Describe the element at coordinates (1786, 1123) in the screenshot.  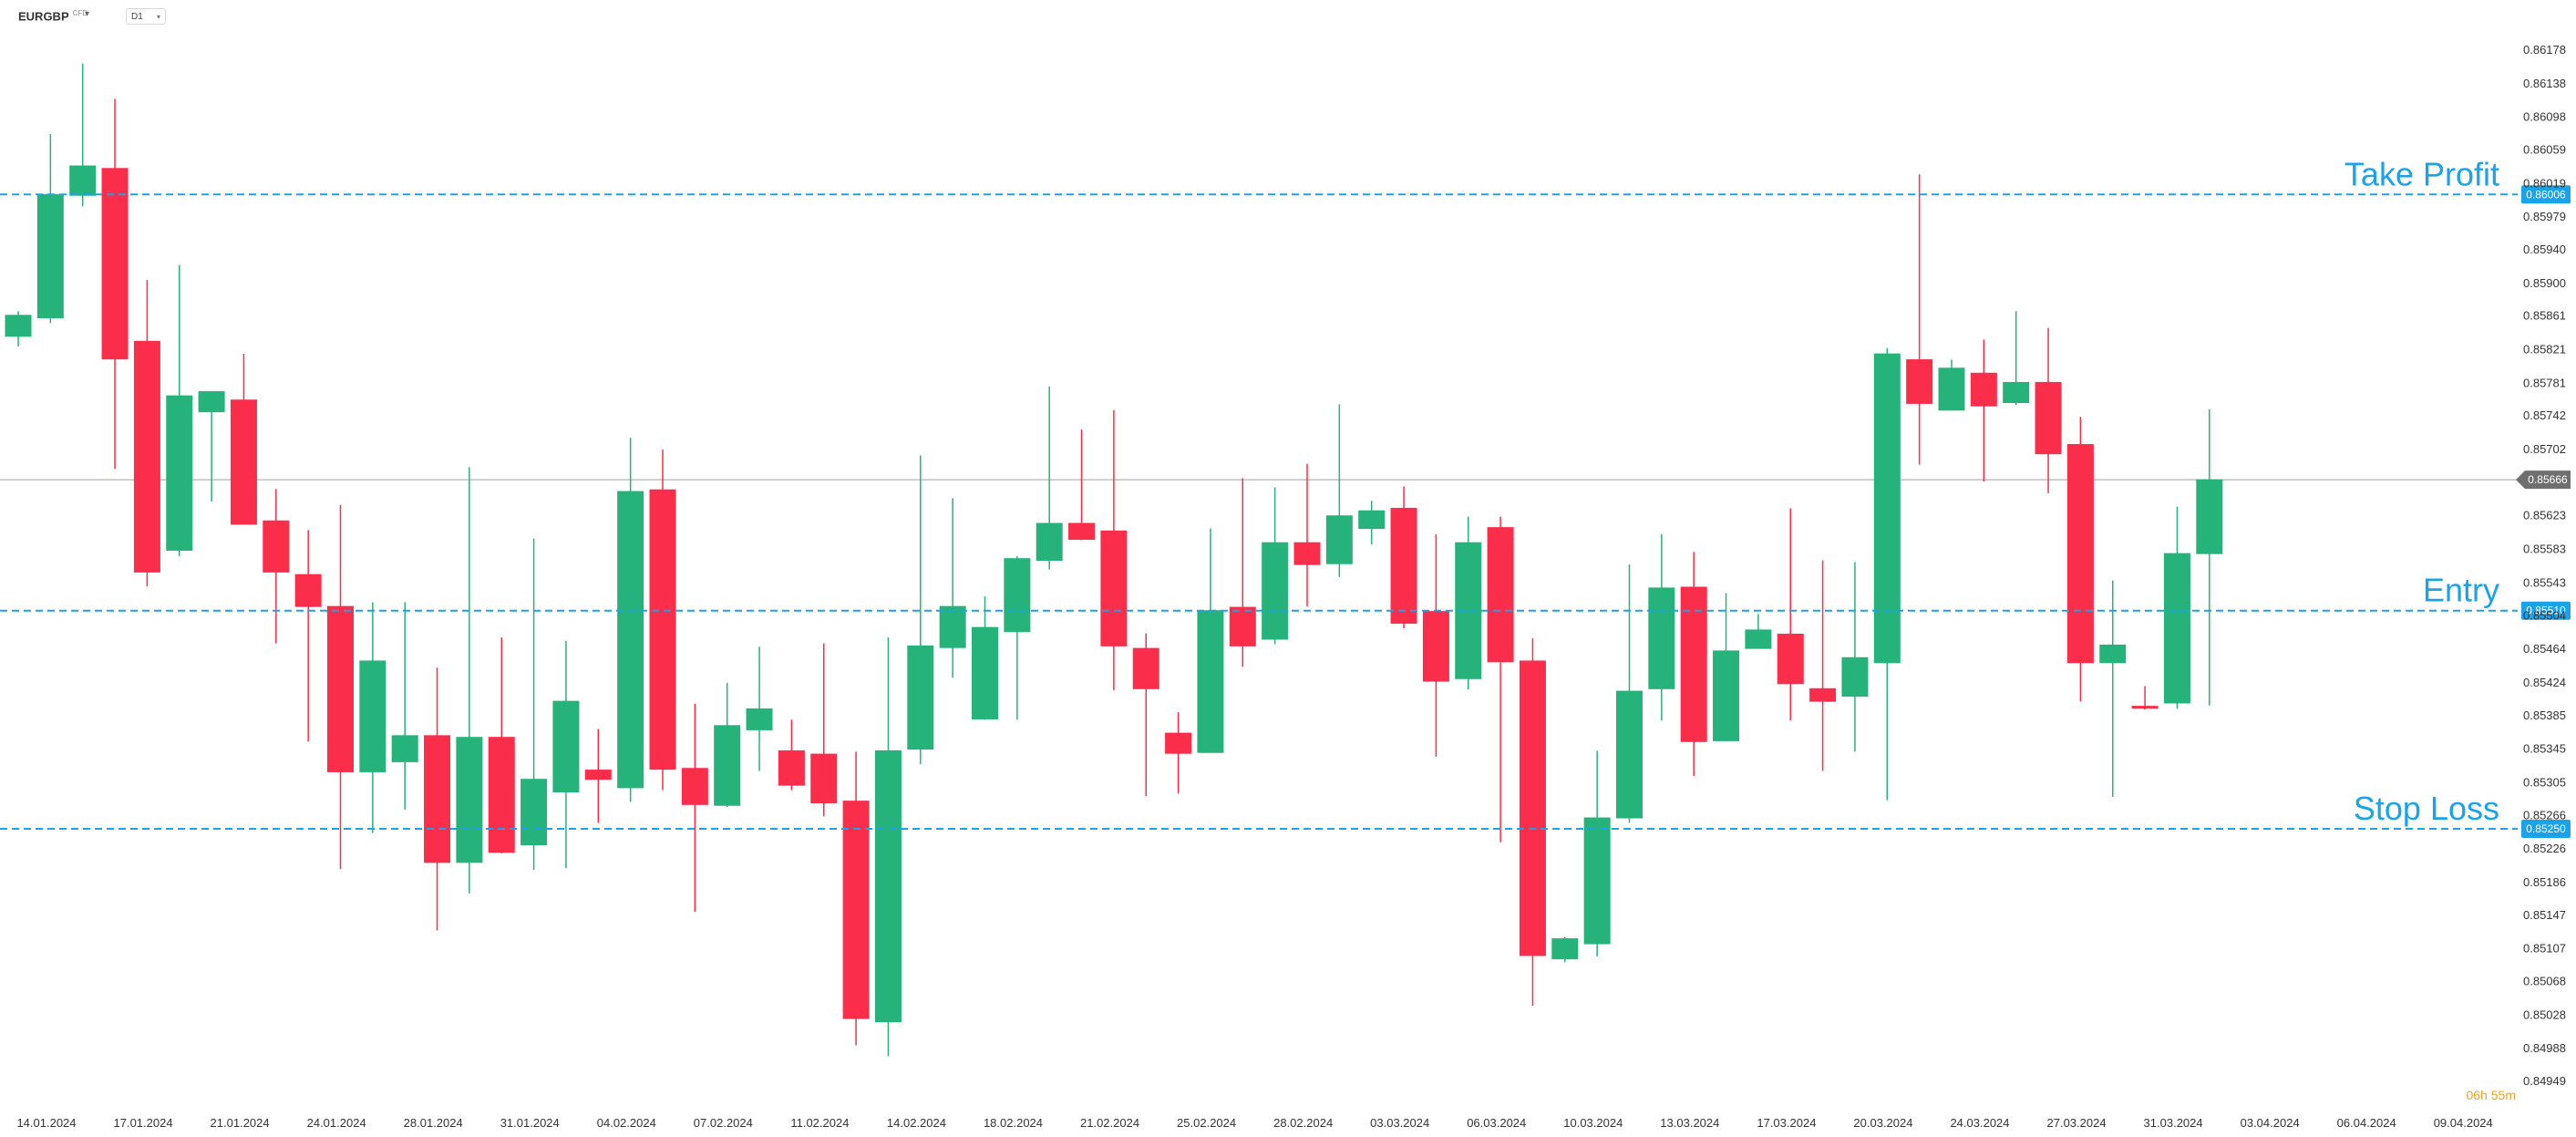
I see `x-tick-label: 17.03.2024` at that location.